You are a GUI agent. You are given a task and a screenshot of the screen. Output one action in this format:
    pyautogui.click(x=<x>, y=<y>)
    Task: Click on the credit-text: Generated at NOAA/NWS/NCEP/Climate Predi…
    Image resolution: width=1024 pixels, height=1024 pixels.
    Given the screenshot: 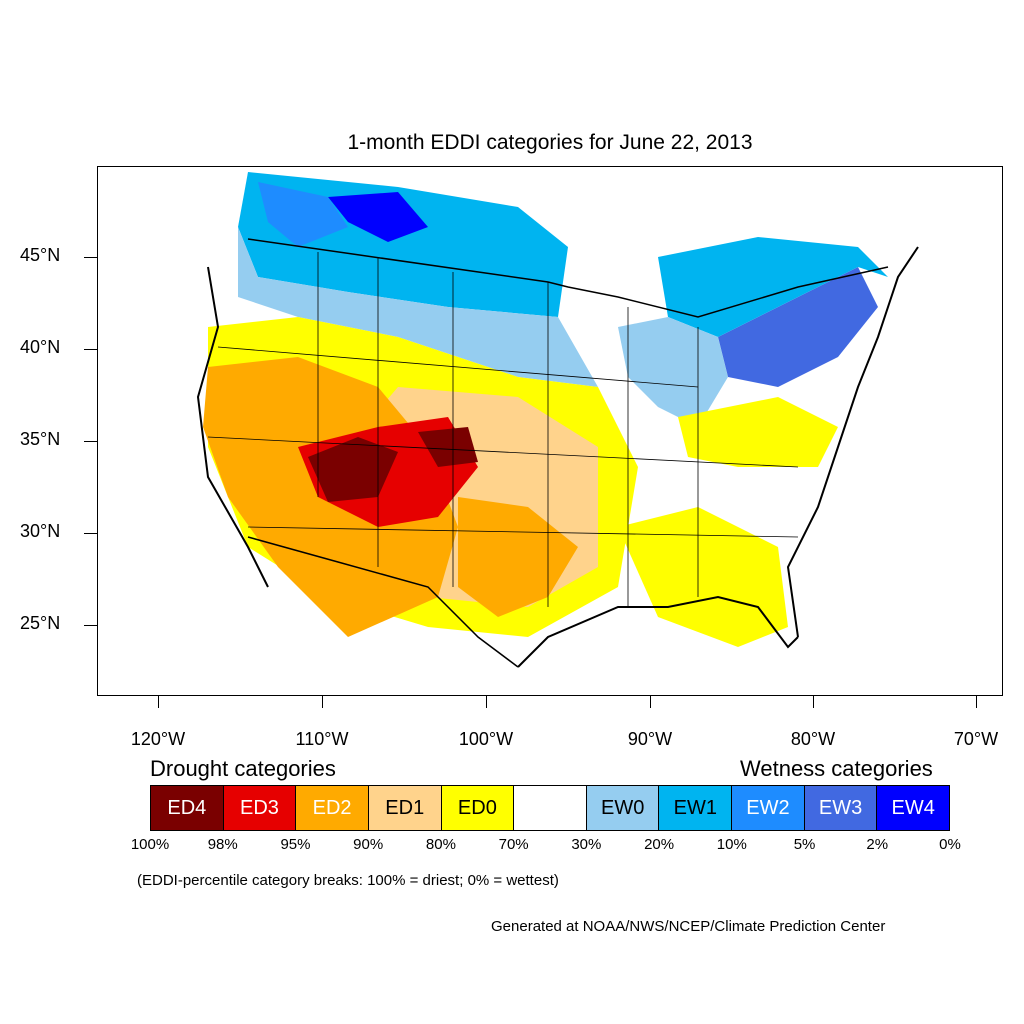 What is the action you would take?
    pyautogui.click(x=688, y=926)
    